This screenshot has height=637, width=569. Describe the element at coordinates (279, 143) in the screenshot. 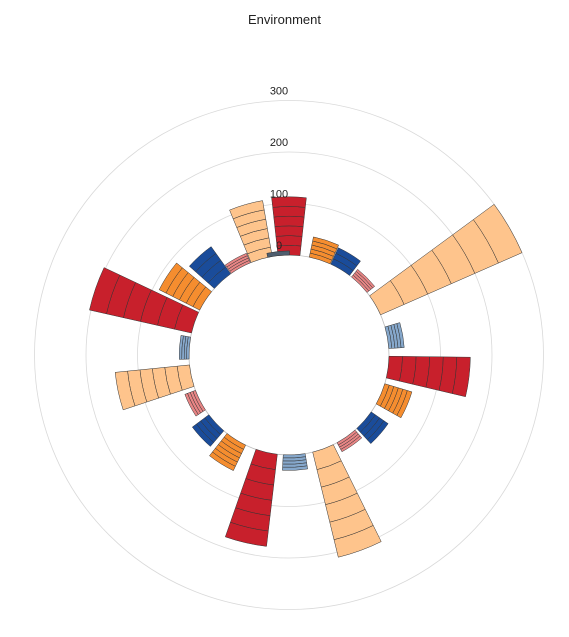

I see `radial-tick-label: 200` at that location.